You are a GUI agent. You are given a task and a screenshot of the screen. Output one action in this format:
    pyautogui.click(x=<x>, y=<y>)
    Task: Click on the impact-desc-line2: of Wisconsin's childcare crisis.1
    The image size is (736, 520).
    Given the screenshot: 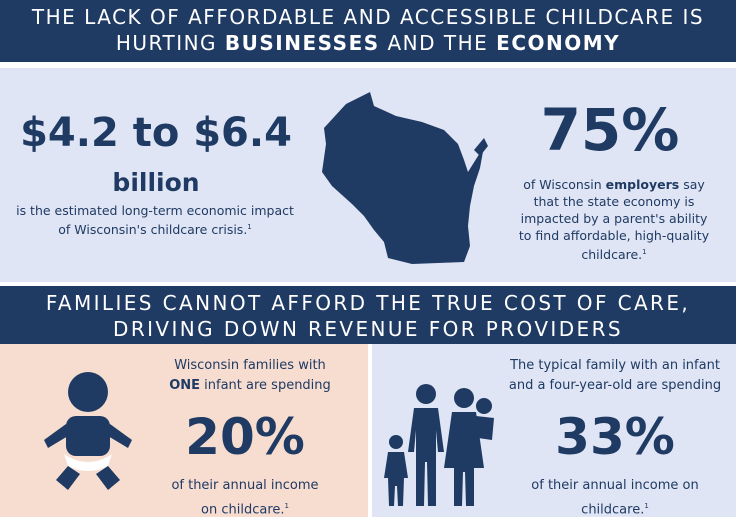 What is the action you would take?
    pyautogui.click(x=155, y=228)
    